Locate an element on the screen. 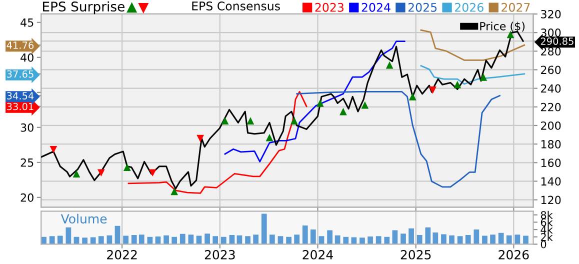 Image resolution: width=579 pixels, height=264 pixels. x-tick-label: 2026 is located at coordinates (513, 255).